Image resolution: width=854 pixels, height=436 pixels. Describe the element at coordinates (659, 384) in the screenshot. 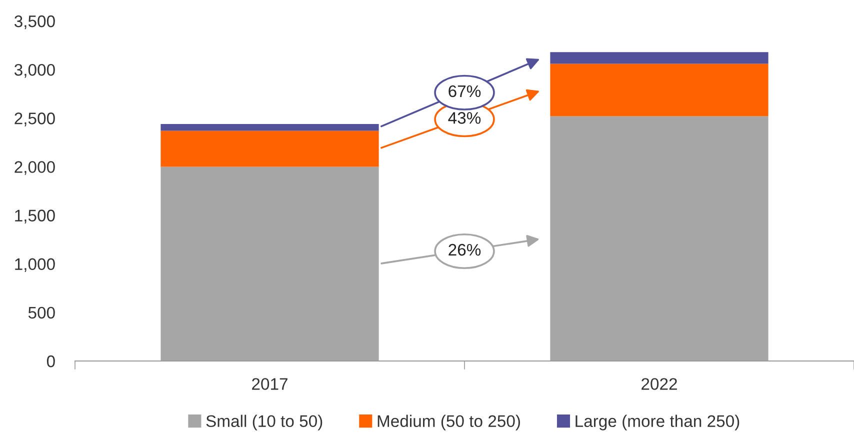

I see `x-tick-label: 2022` at that location.